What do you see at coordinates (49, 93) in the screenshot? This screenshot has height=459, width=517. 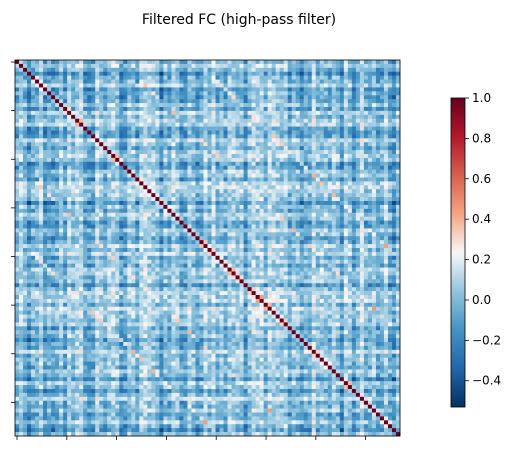 I see `heatmap-diagonal-cell` at bounding box center [49, 93].